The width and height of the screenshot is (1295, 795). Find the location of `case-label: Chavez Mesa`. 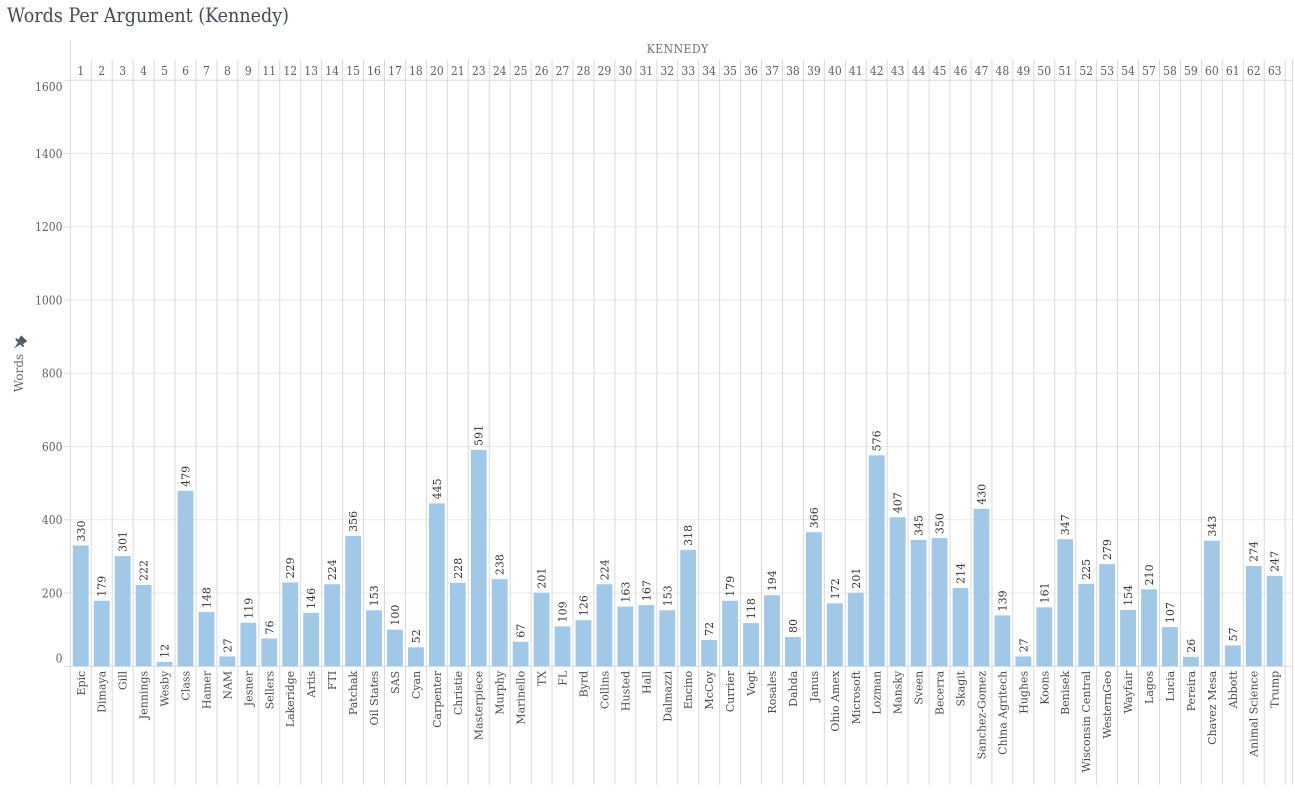

case-label: Chavez Mesa is located at coordinates (1212, 707).